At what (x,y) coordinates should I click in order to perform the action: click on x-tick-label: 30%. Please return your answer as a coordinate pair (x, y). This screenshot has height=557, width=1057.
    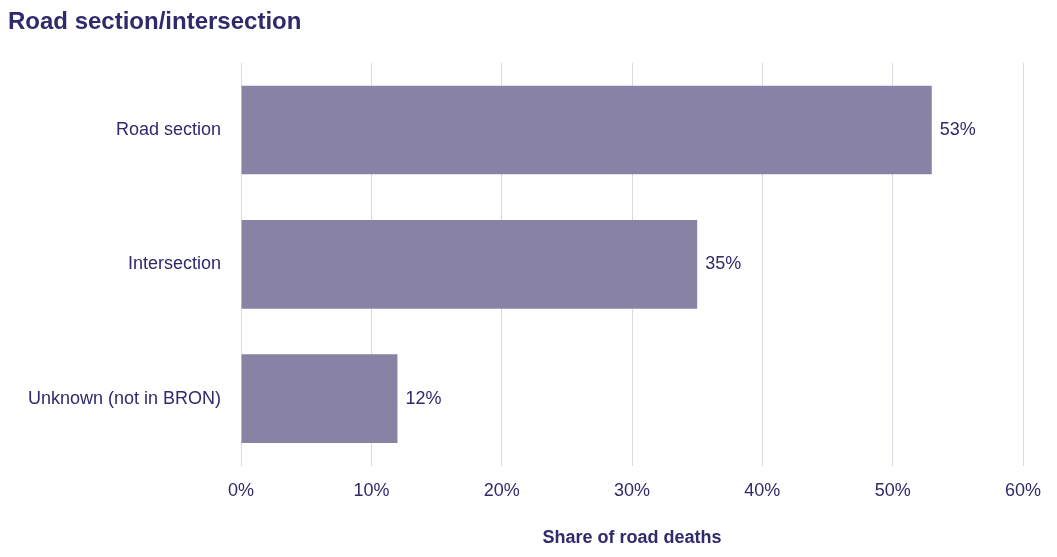
    Looking at the image, I should click on (632, 489).